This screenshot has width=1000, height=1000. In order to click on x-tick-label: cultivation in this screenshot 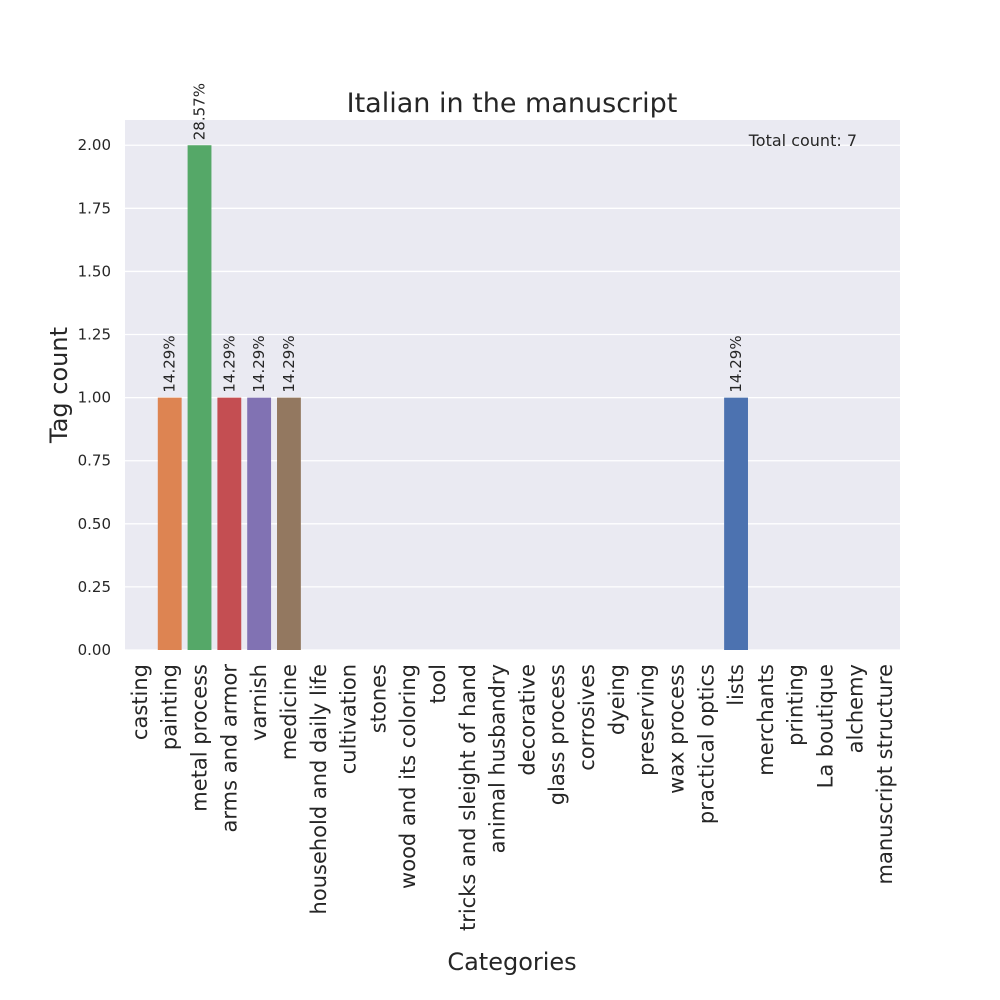, I will do `click(349, 719)`.